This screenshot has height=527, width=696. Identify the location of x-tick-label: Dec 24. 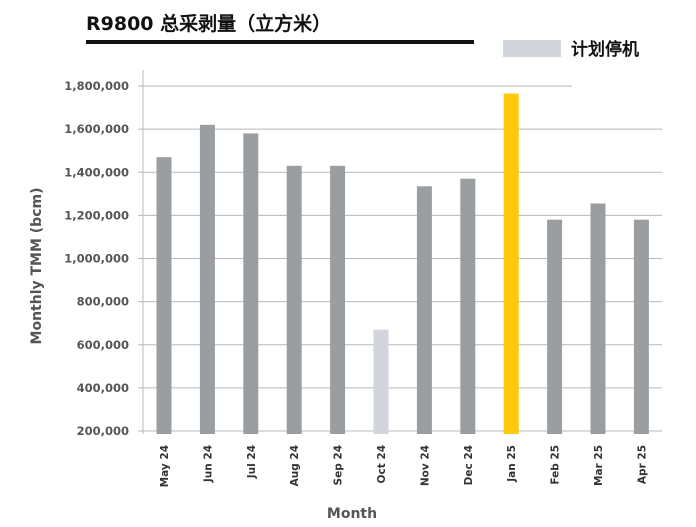
(469, 465).